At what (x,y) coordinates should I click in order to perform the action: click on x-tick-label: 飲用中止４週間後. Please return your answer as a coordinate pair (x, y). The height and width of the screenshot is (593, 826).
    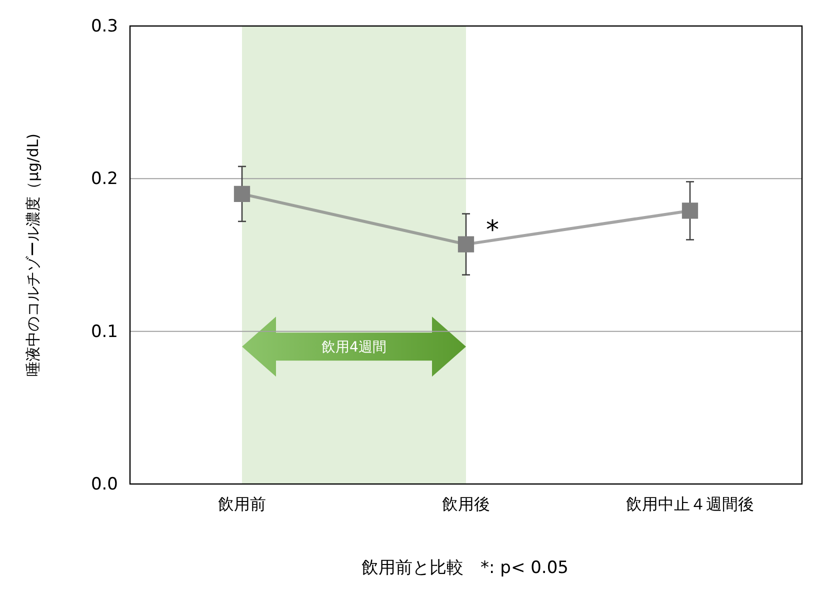
    Looking at the image, I should click on (690, 504).